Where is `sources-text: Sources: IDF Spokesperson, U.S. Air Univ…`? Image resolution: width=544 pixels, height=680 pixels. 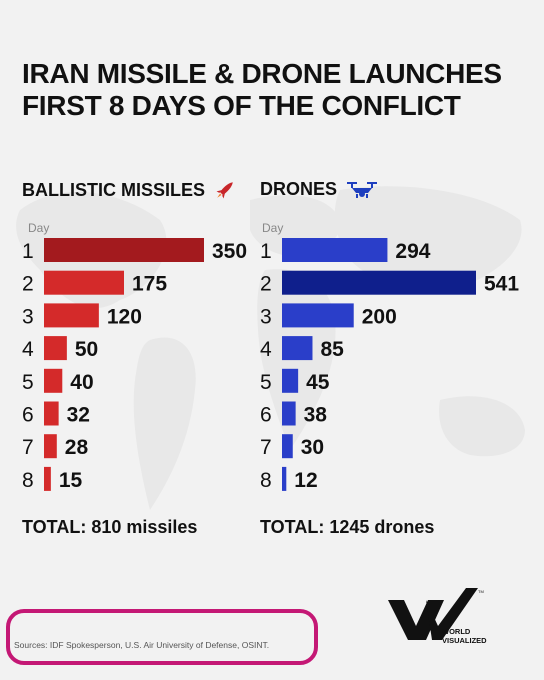 sources-text: Sources: IDF Spokesperson, U.S. Air Univ… is located at coordinates (142, 645).